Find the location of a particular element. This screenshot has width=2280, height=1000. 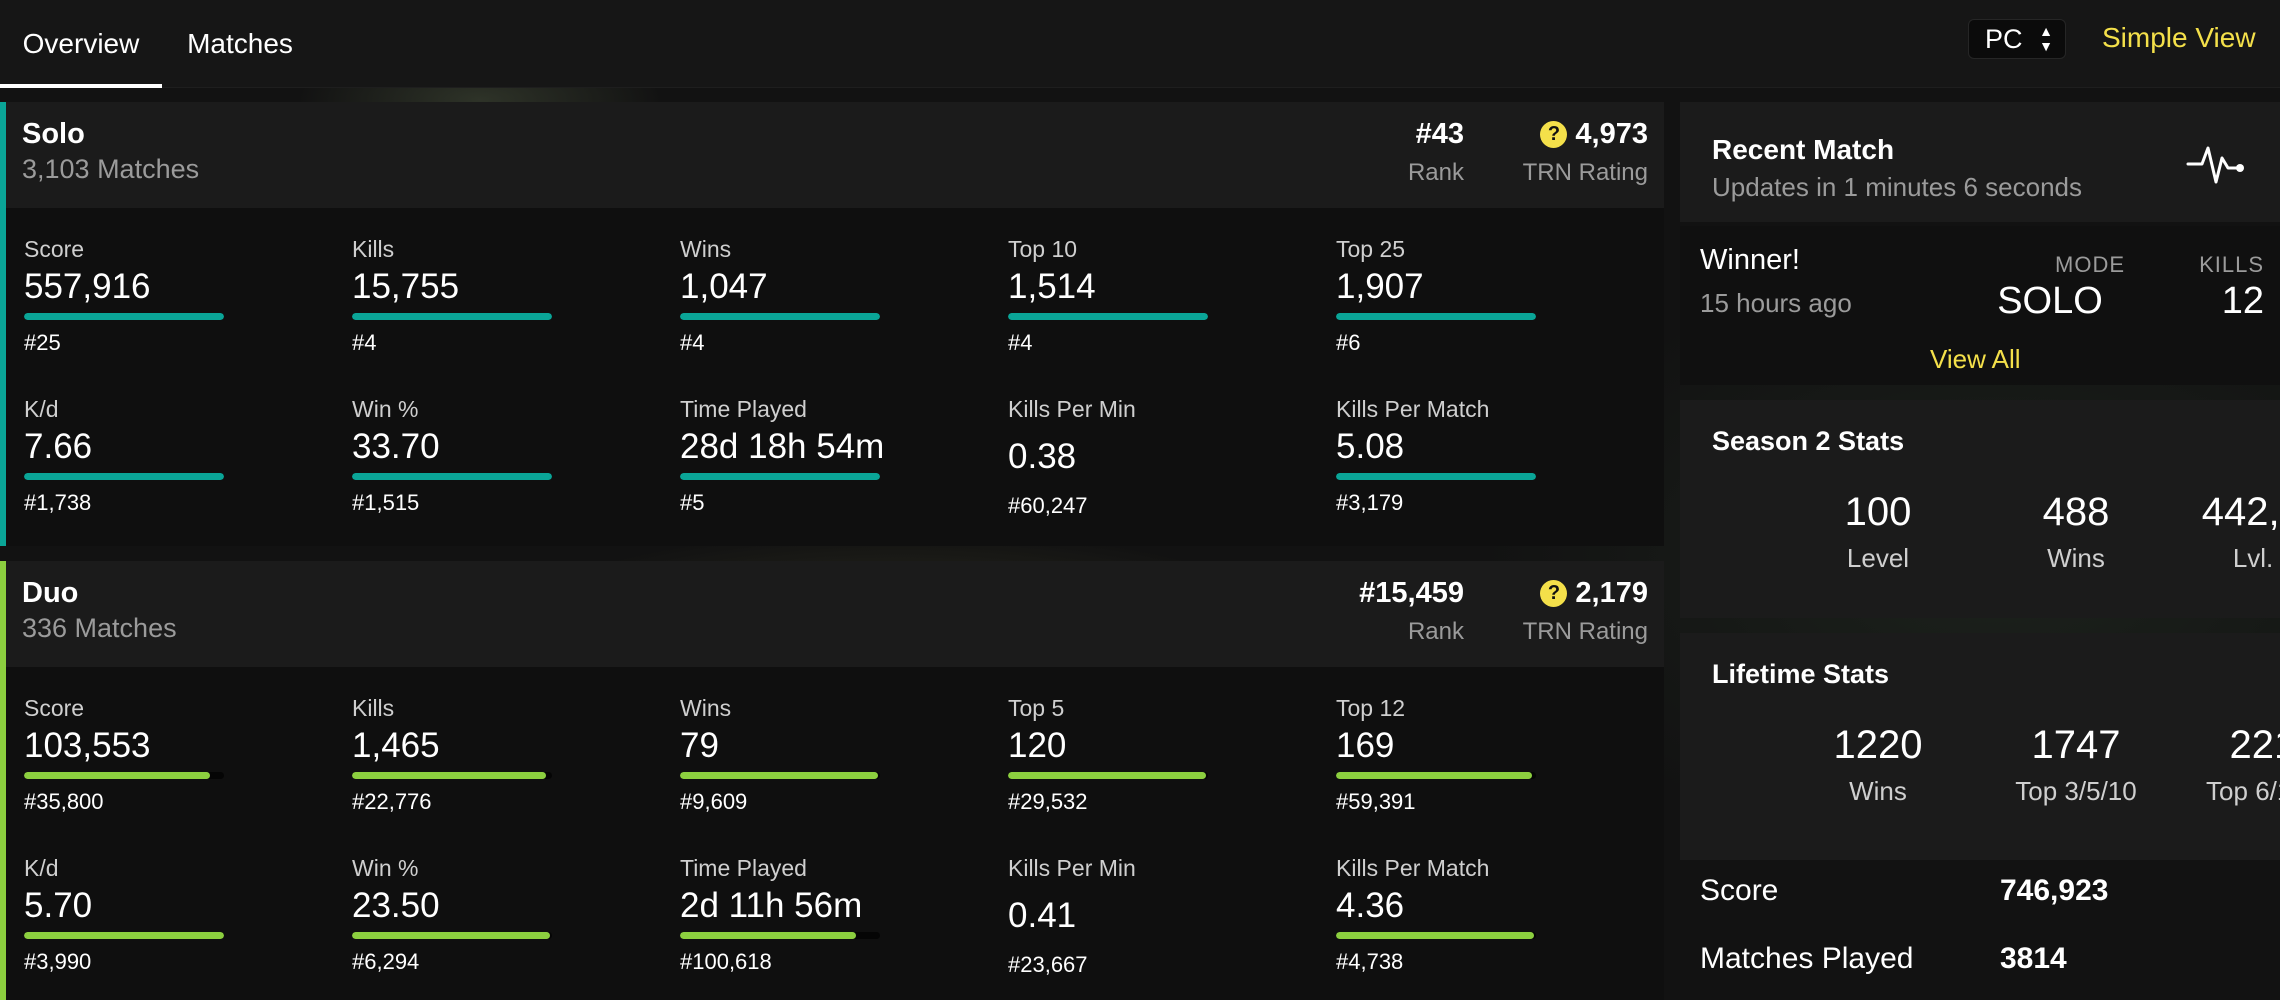

solo-stat-top-25: Top 25 1,907 #6 is located at coordinates (1486, 296).